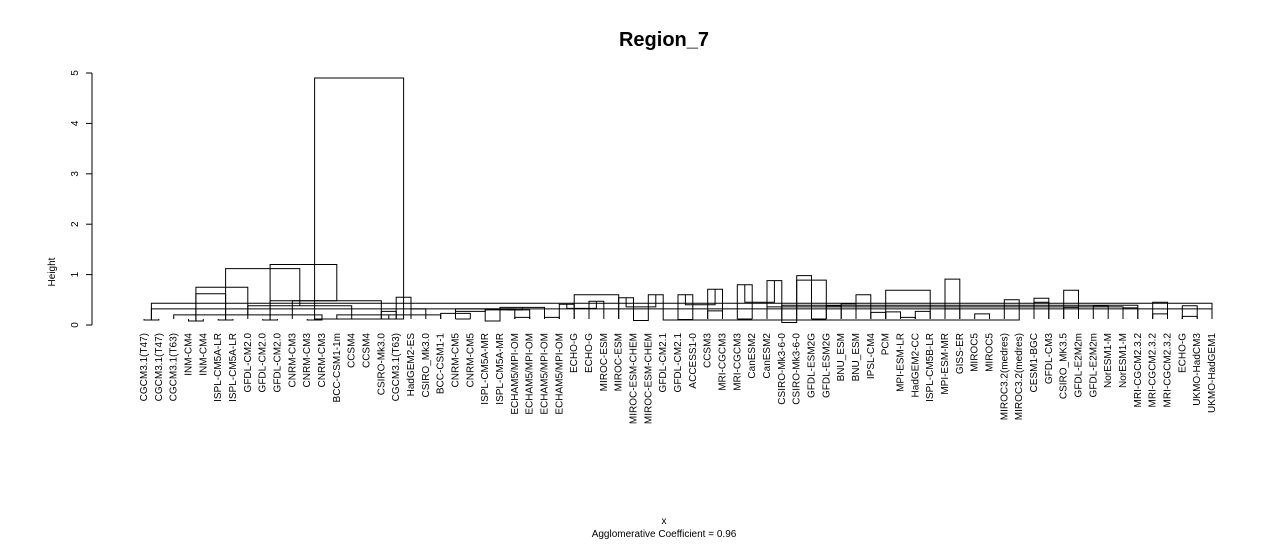 The height and width of the screenshot is (556, 1278). What do you see at coordinates (75, 174) in the screenshot?
I see `y-tick-label: 3` at bounding box center [75, 174].